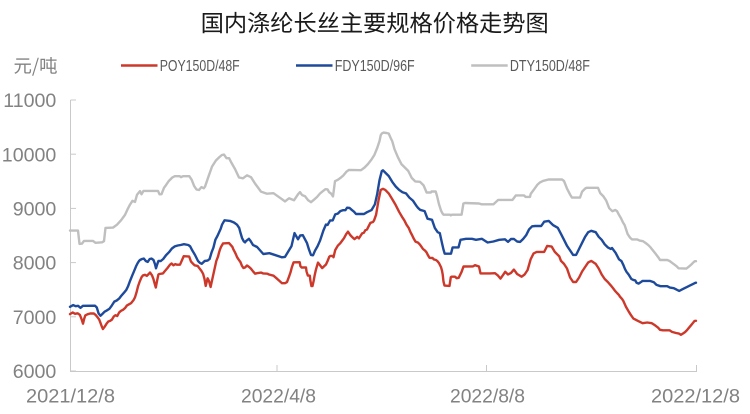 This screenshot has width=750, height=414. Describe the element at coordinates (35, 264) in the screenshot. I see `svg-text: 8000` at that location.